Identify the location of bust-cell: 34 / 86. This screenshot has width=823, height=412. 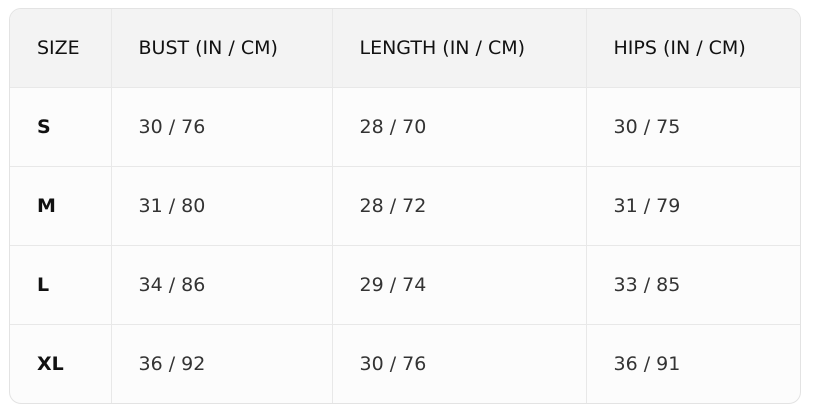
(222, 285).